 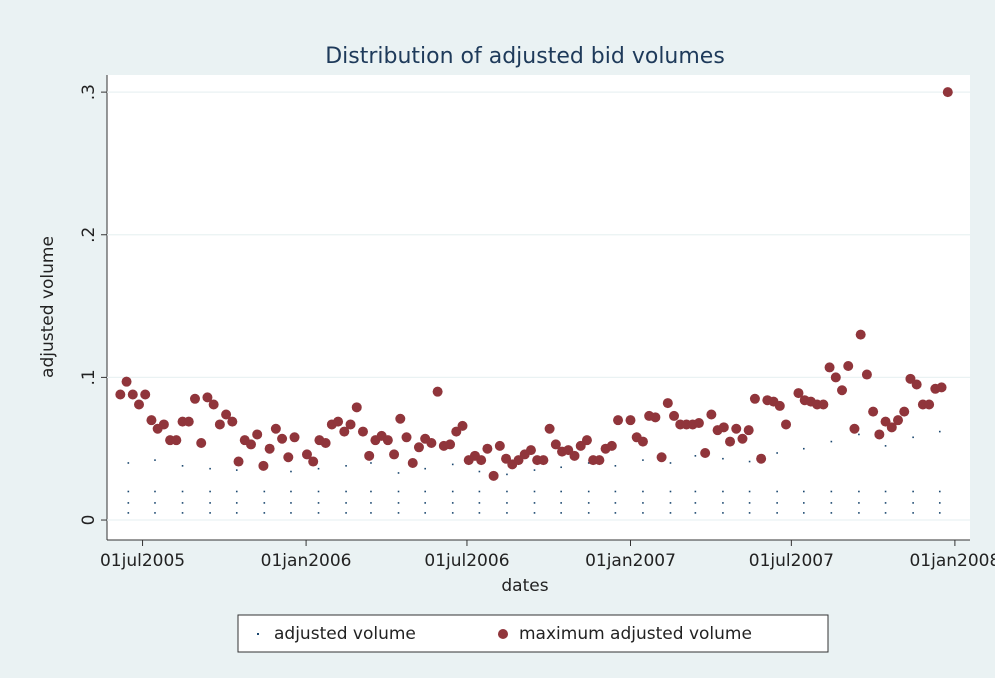 I want to click on series, so click(x=534, y=472).